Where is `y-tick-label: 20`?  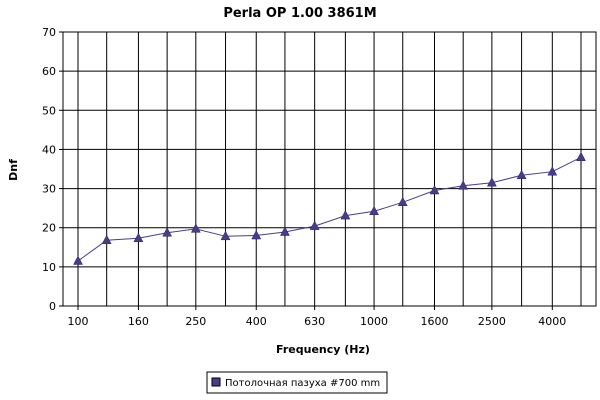 y-tick-label: 20 is located at coordinates (49, 228).